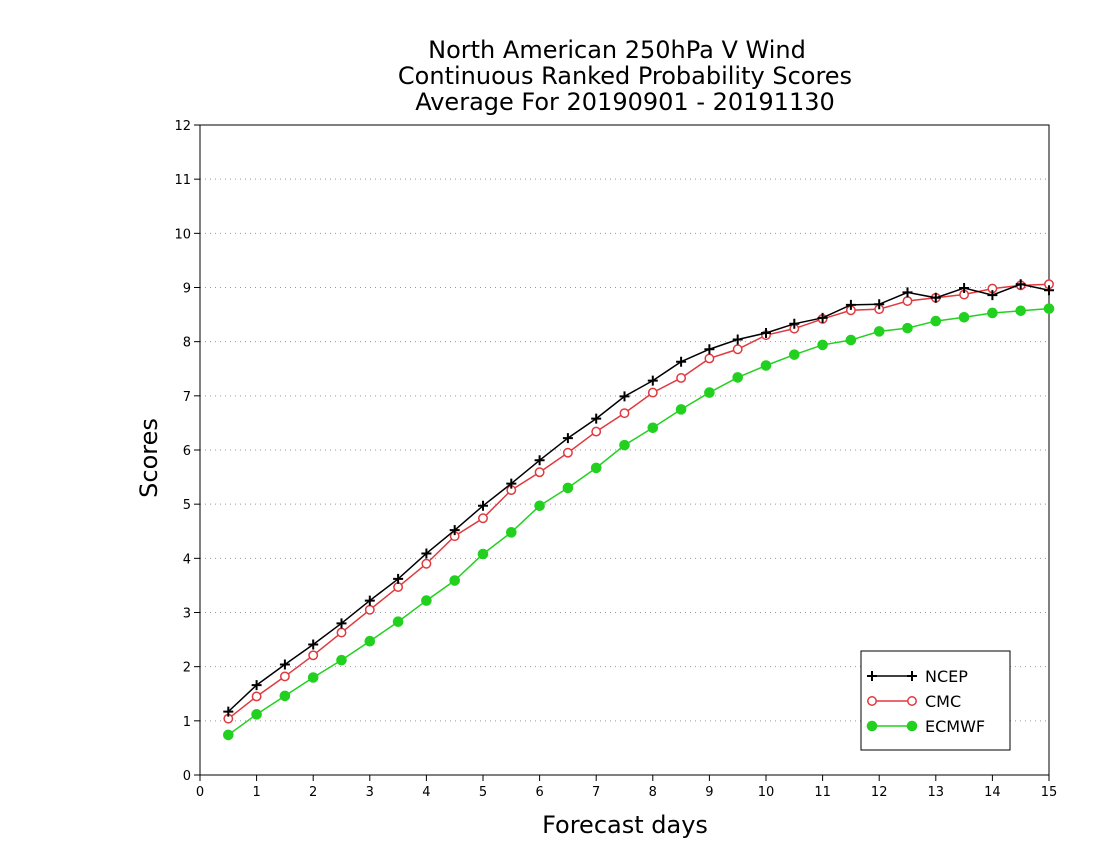 The height and width of the screenshot is (850, 1100). What do you see at coordinates (822, 792) in the screenshot?
I see `x-tick-label: 11` at bounding box center [822, 792].